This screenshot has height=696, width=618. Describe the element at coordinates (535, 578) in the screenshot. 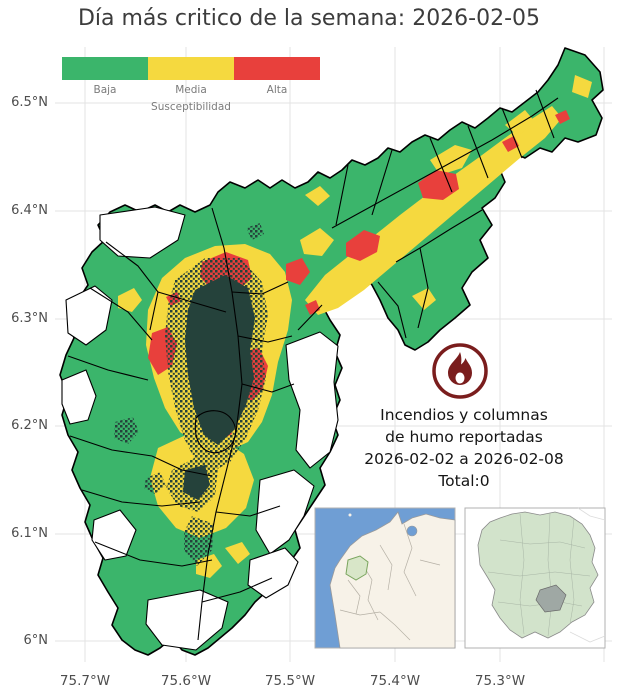

I see `department-inset-map` at that location.